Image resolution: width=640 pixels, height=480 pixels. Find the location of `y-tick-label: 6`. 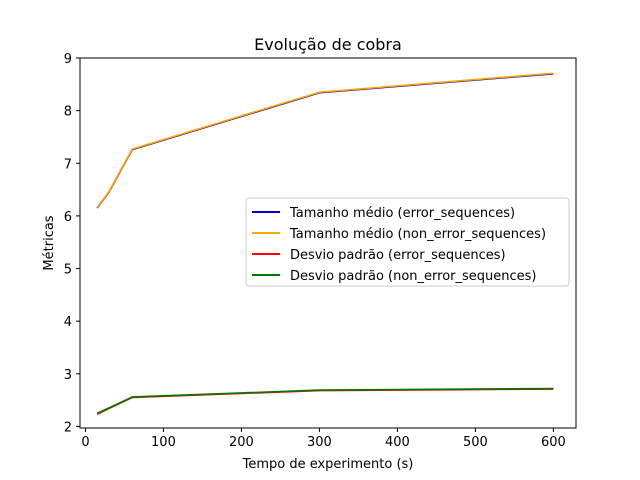

y-tick-label: 6 is located at coordinates (68, 217).